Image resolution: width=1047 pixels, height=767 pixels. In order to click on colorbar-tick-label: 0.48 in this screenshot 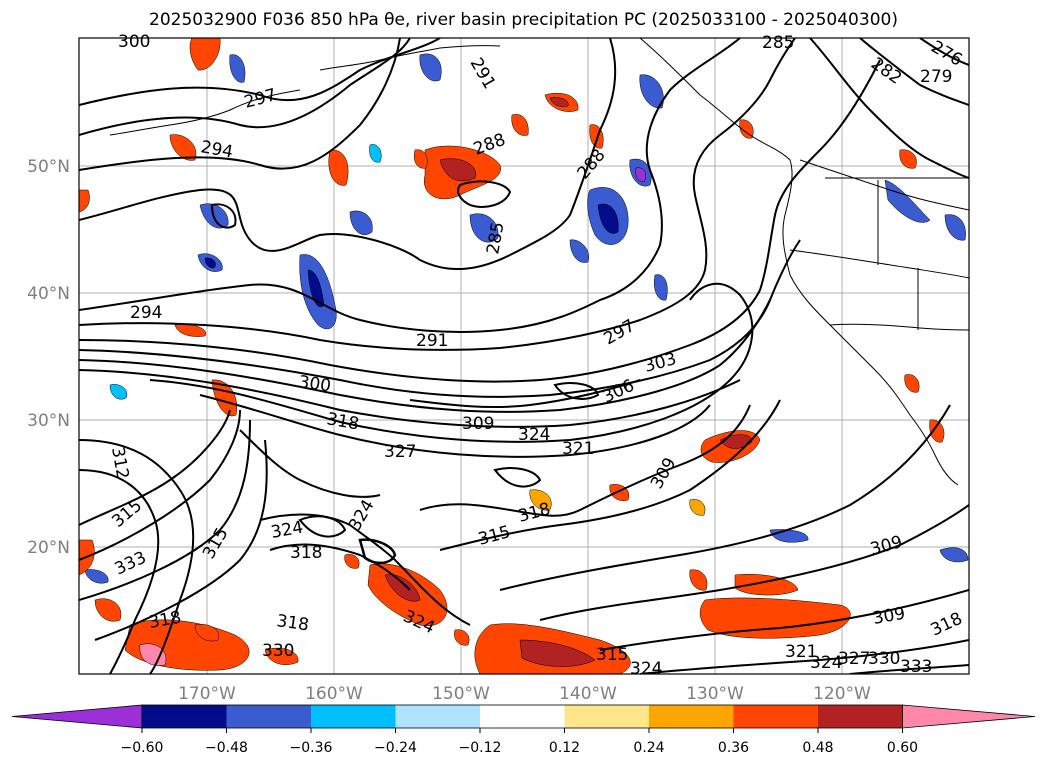, I will do `click(817, 748)`.